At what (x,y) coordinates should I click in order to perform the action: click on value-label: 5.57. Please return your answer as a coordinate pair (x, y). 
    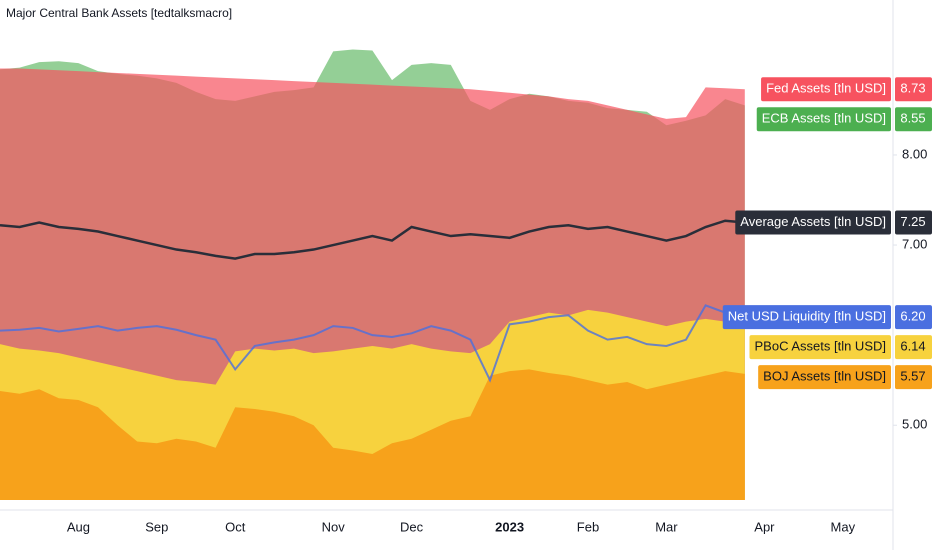
    Looking at the image, I should click on (912, 376).